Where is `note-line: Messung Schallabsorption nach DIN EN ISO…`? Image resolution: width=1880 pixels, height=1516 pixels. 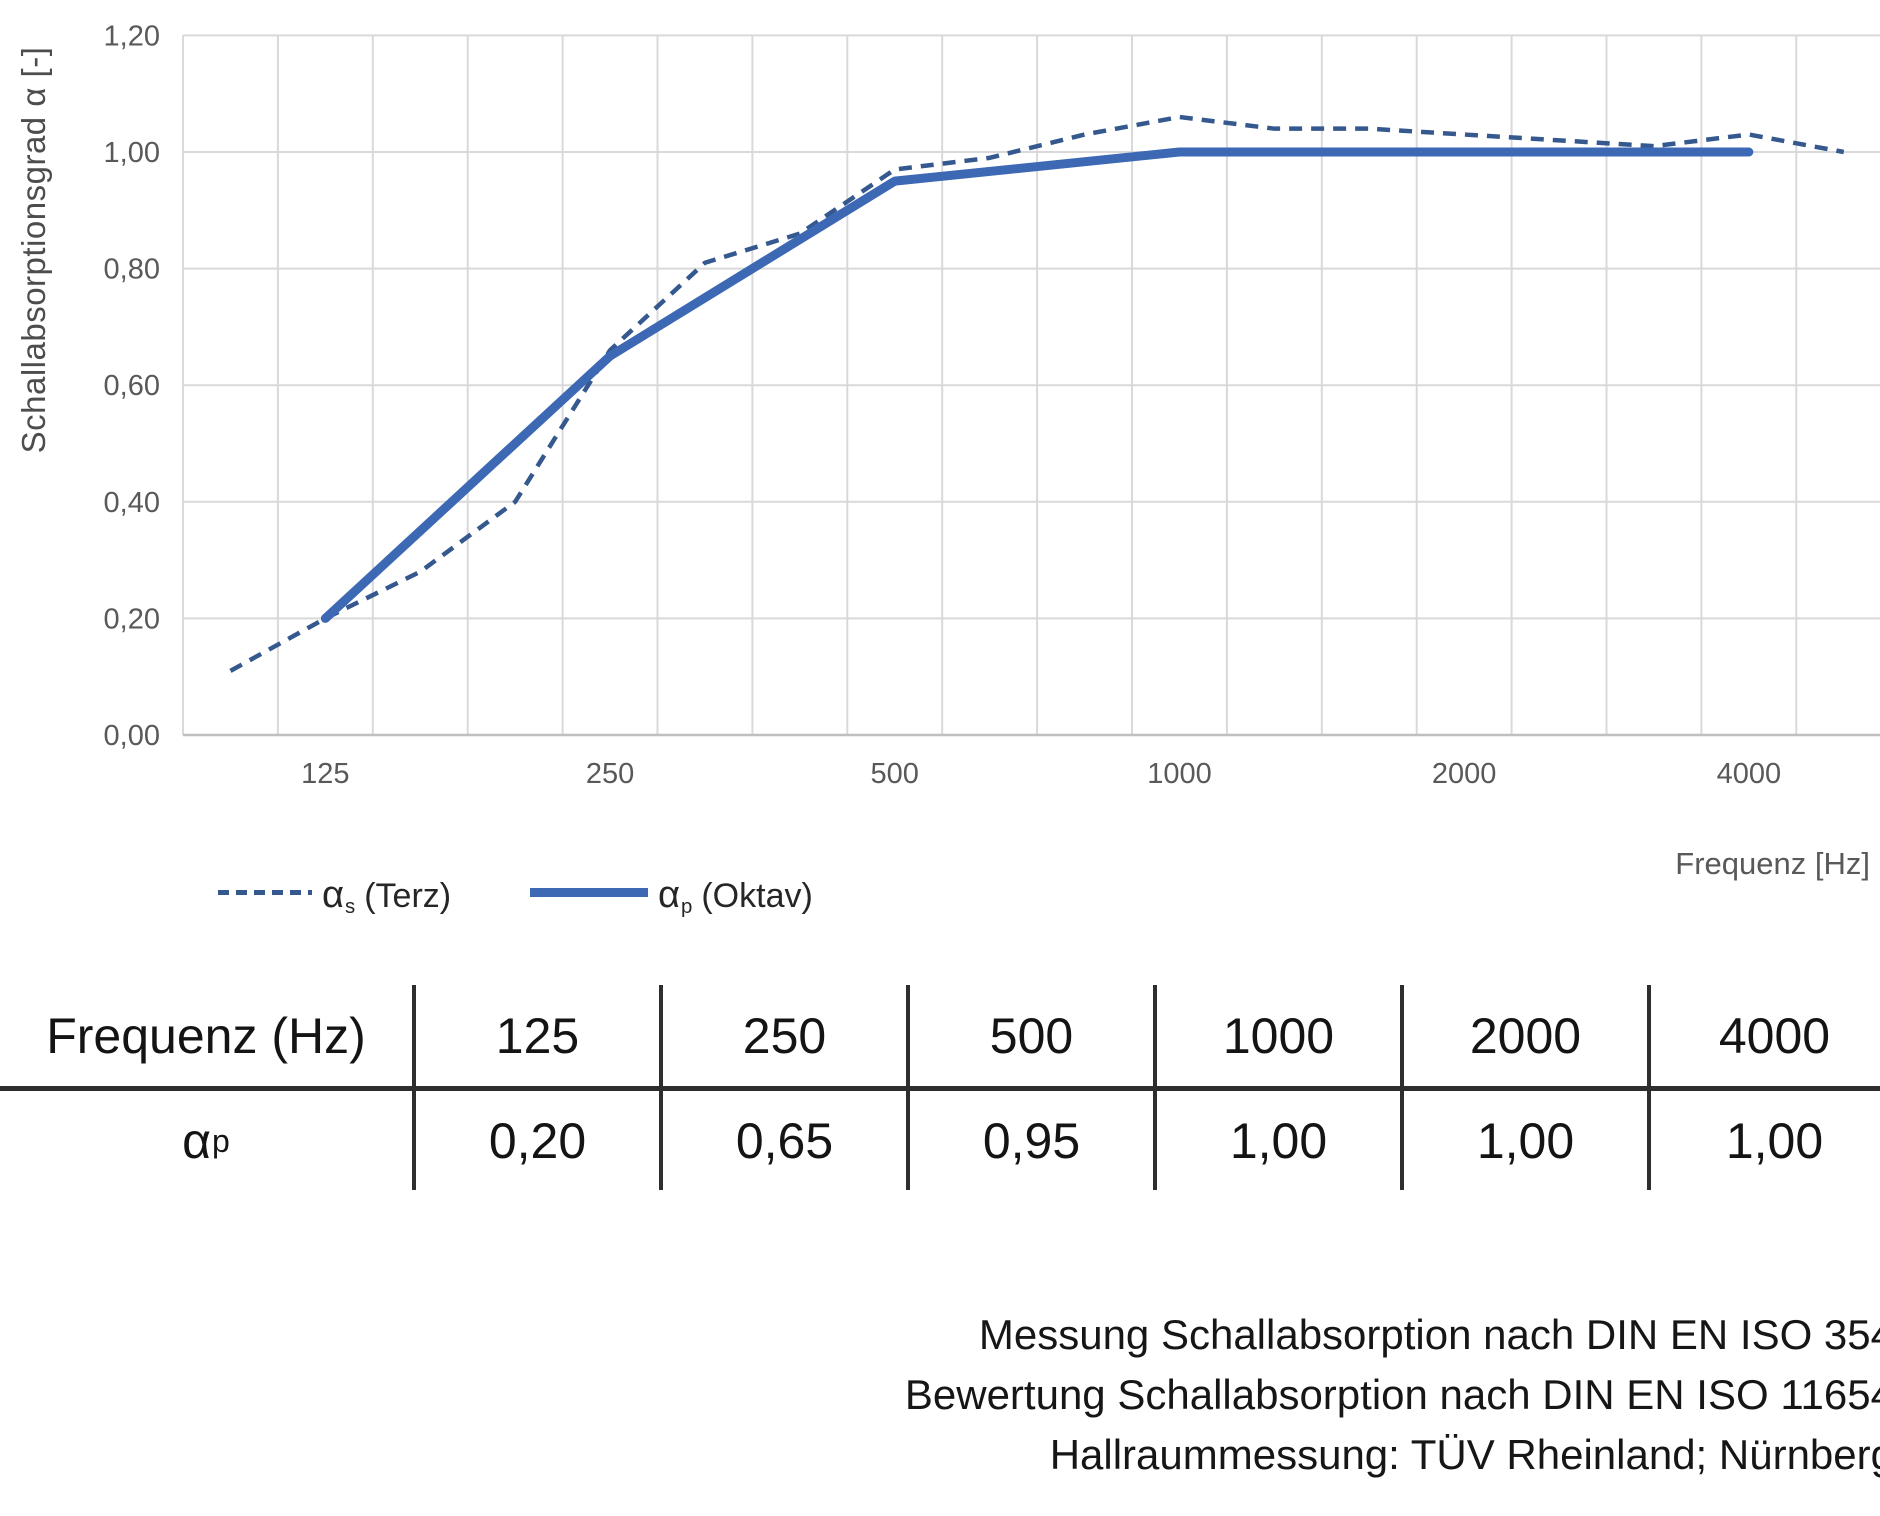
note-line: Messung Schallabsorption nach DIN EN ISO… is located at coordinates (1429, 1334).